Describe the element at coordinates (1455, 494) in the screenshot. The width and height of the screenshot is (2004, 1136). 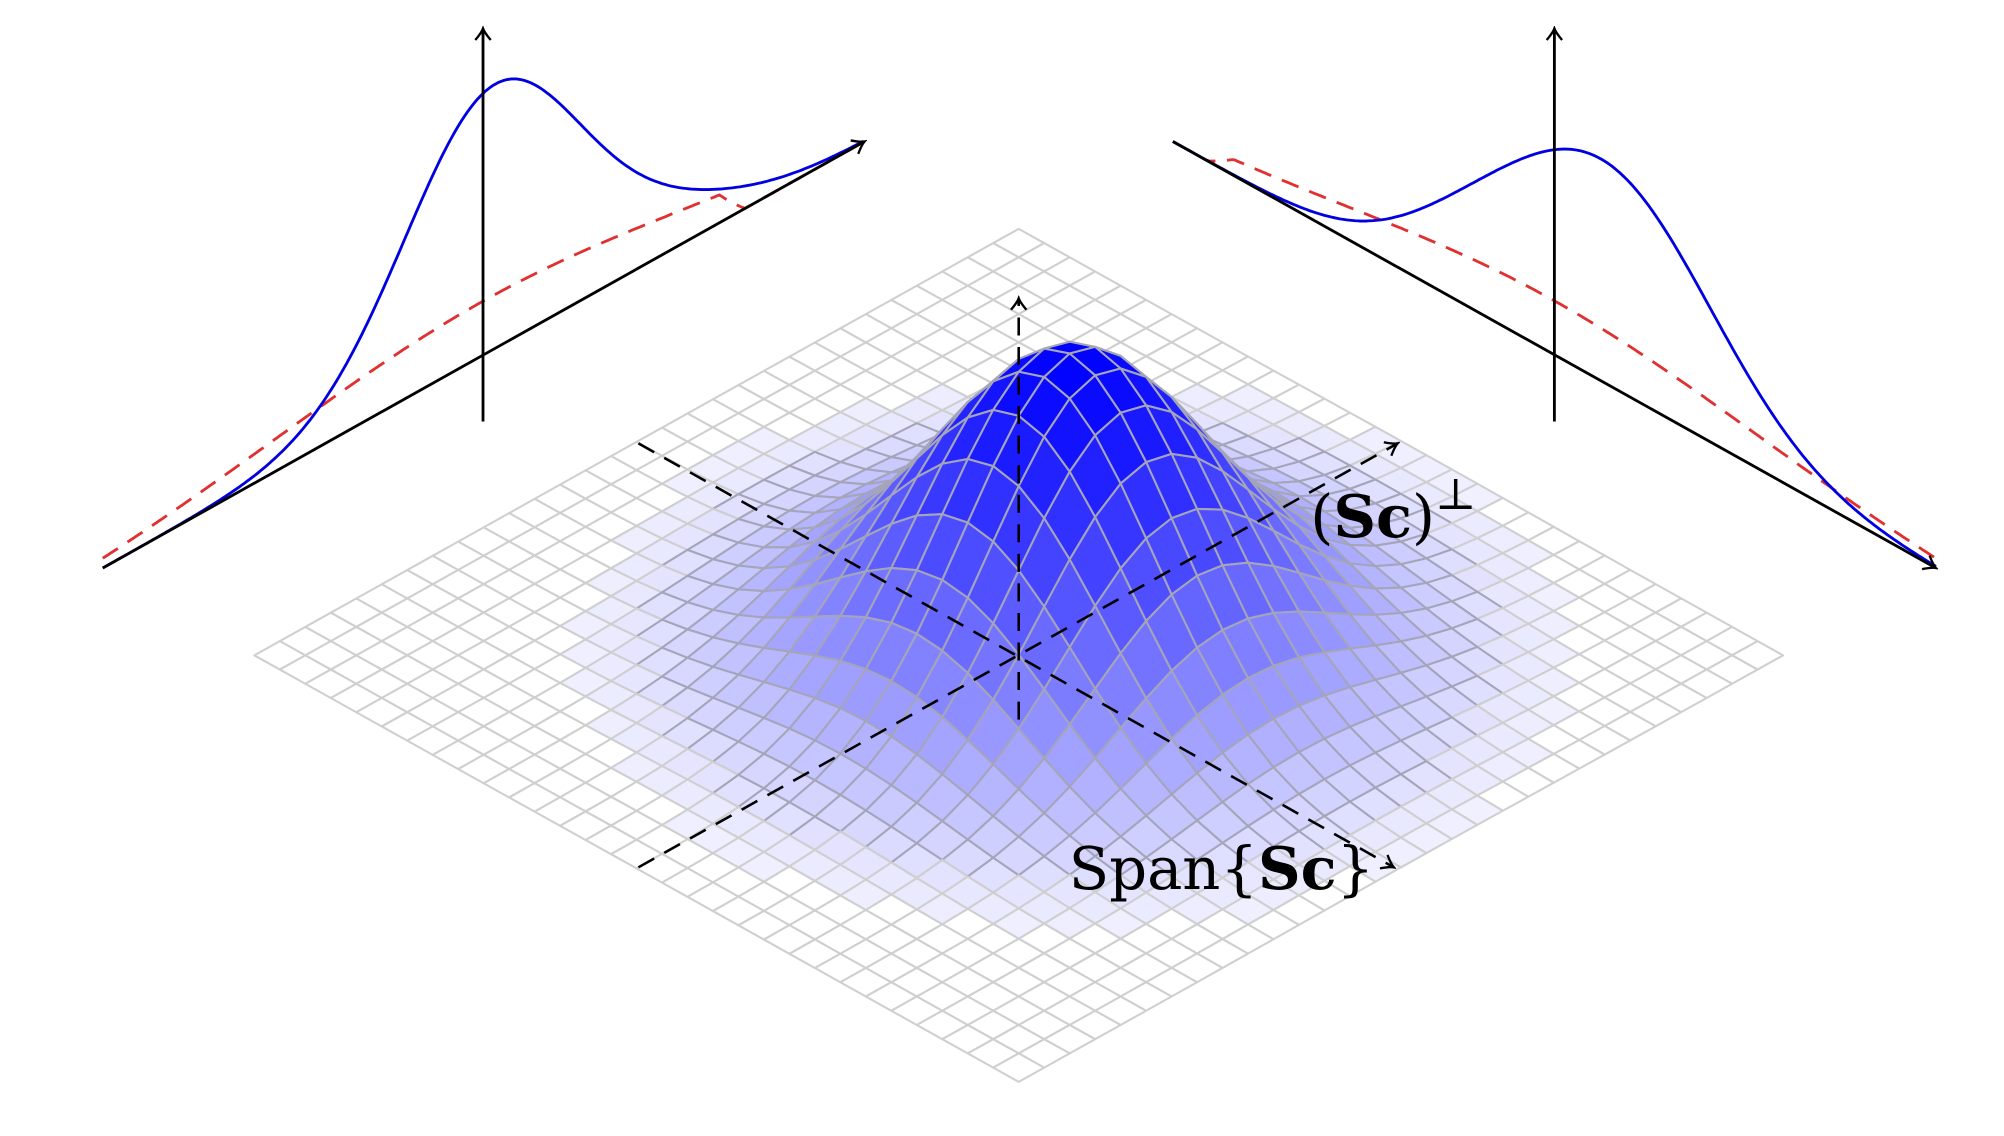
I see `label-part: ⊥` at that location.